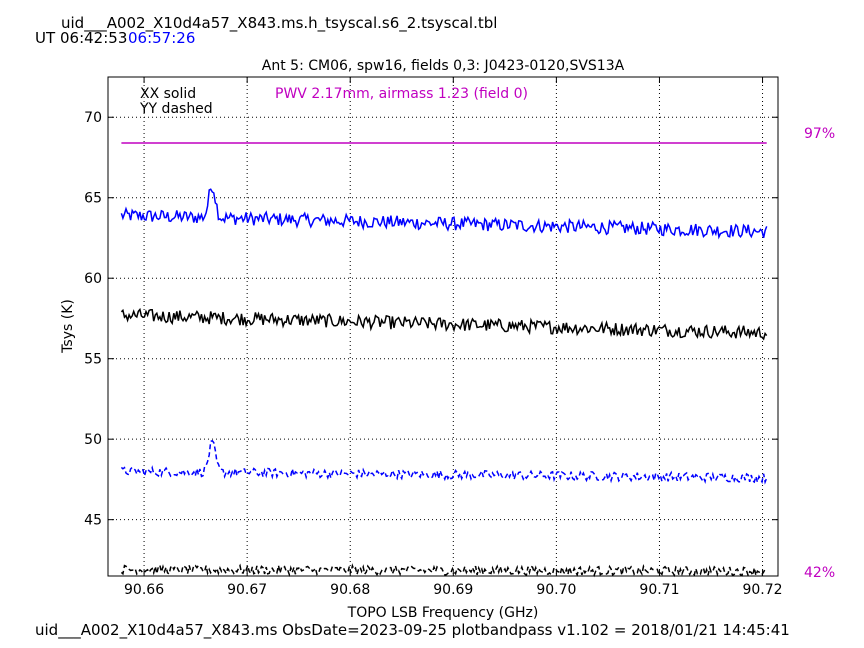 The width and height of the screenshot is (864, 648). Describe the element at coordinates (247, 590) in the screenshot. I see `x-tick-label: 90.67` at that location.